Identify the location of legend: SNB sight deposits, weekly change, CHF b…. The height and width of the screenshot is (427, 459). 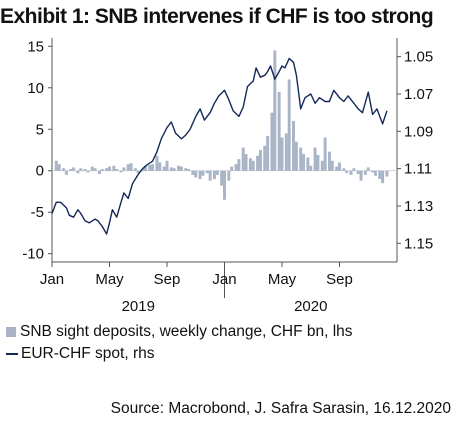
(179, 343).